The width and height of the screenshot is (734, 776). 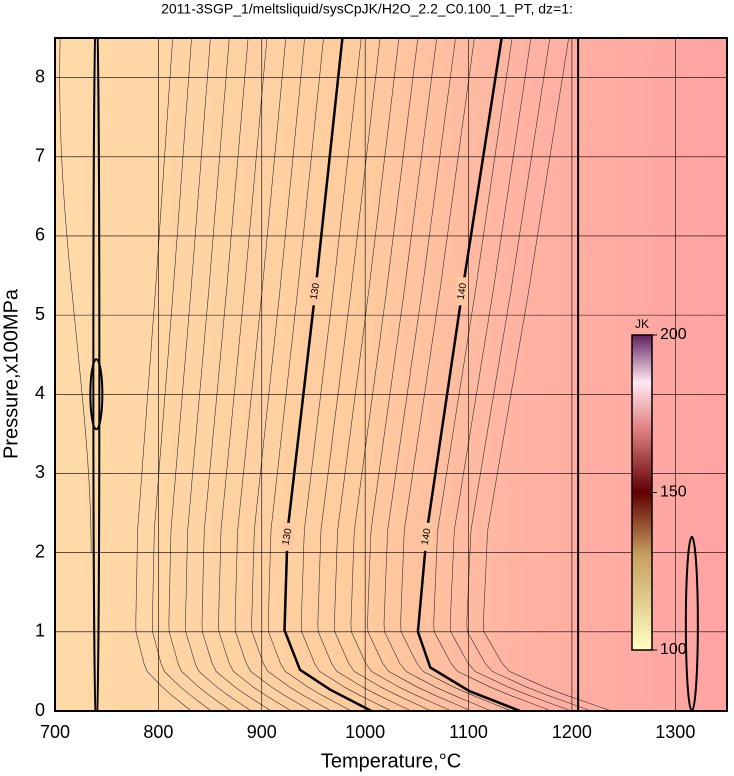 I want to click on x-tick-label: 1100, so click(x=468, y=732).